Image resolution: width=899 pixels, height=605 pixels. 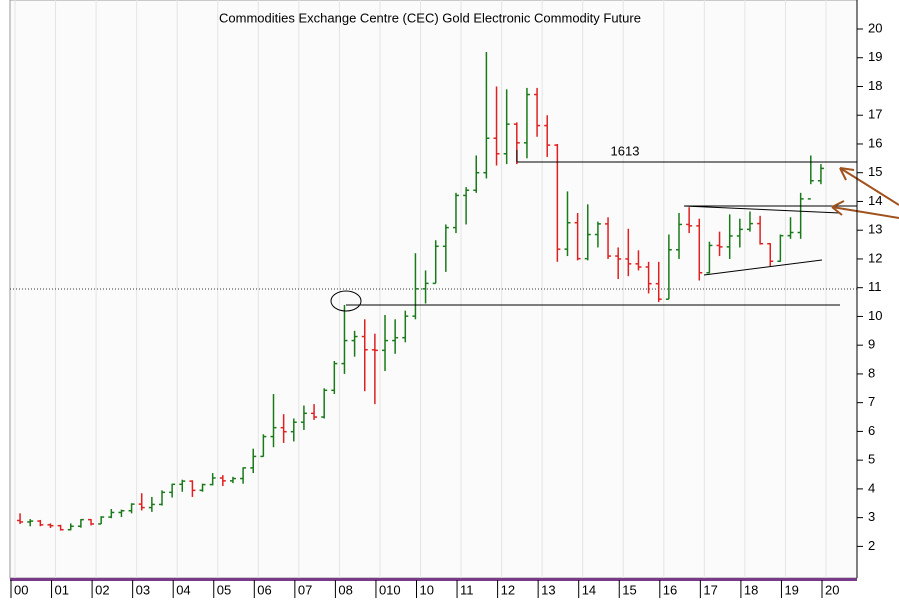 What do you see at coordinates (710, 589) in the screenshot?
I see `x-tick-label: 17` at bounding box center [710, 589].